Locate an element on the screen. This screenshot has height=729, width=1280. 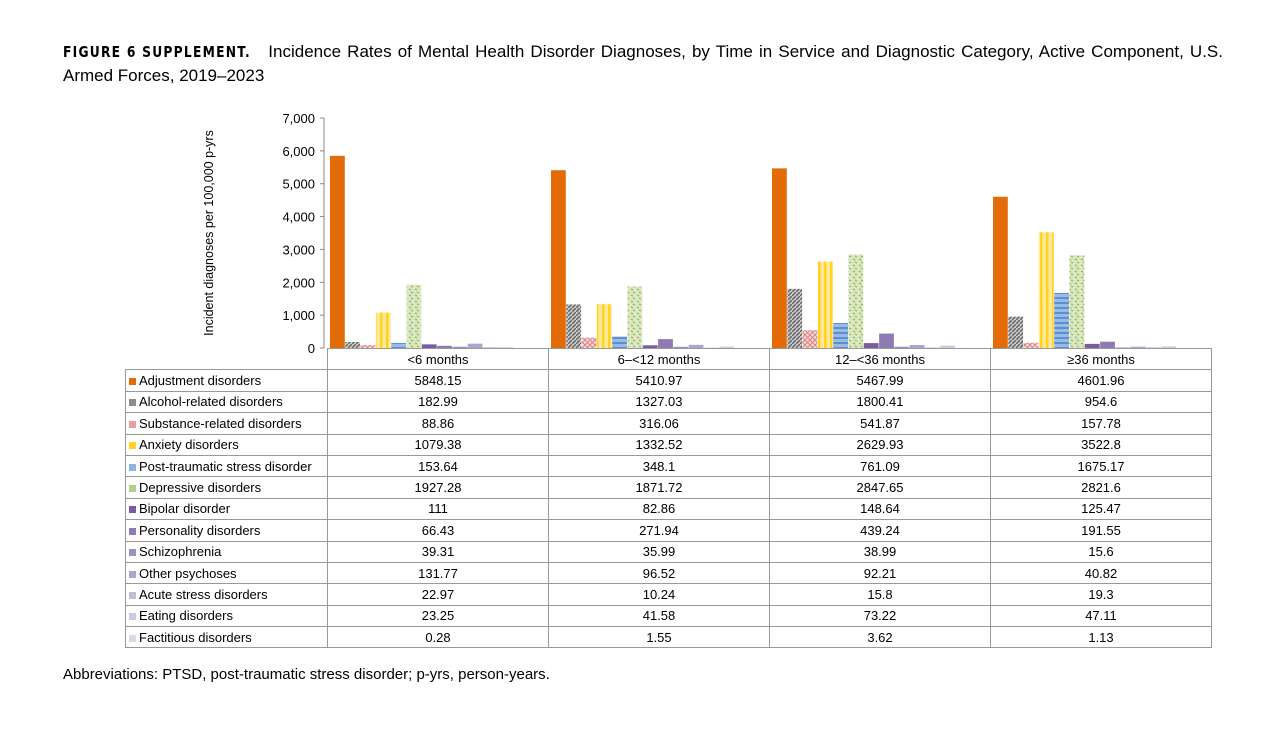
table-cell: 82.86 is located at coordinates (659, 509).